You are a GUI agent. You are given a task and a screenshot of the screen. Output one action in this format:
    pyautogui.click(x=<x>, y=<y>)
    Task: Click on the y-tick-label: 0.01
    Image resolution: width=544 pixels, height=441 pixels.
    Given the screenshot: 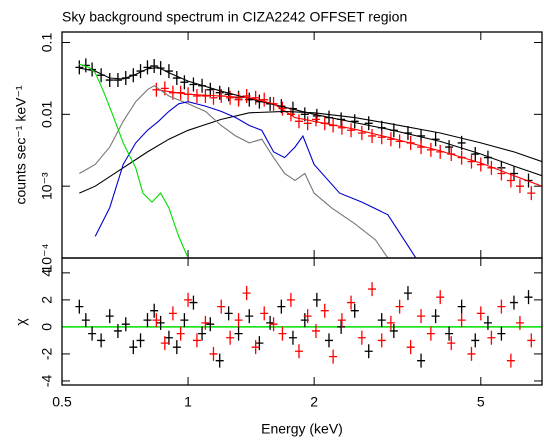 What is the action you would take?
    pyautogui.click(x=47, y=113)
    